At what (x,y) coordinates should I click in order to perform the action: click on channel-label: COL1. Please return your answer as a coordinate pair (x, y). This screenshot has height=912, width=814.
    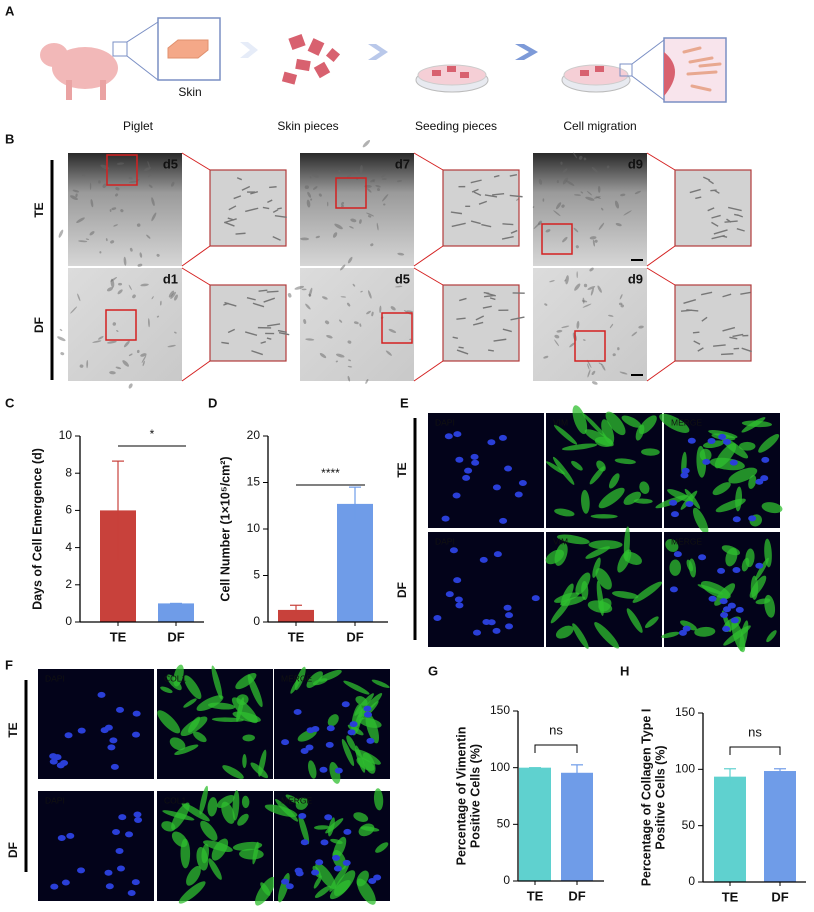
    Looking at the image, I should click on (175, 800).